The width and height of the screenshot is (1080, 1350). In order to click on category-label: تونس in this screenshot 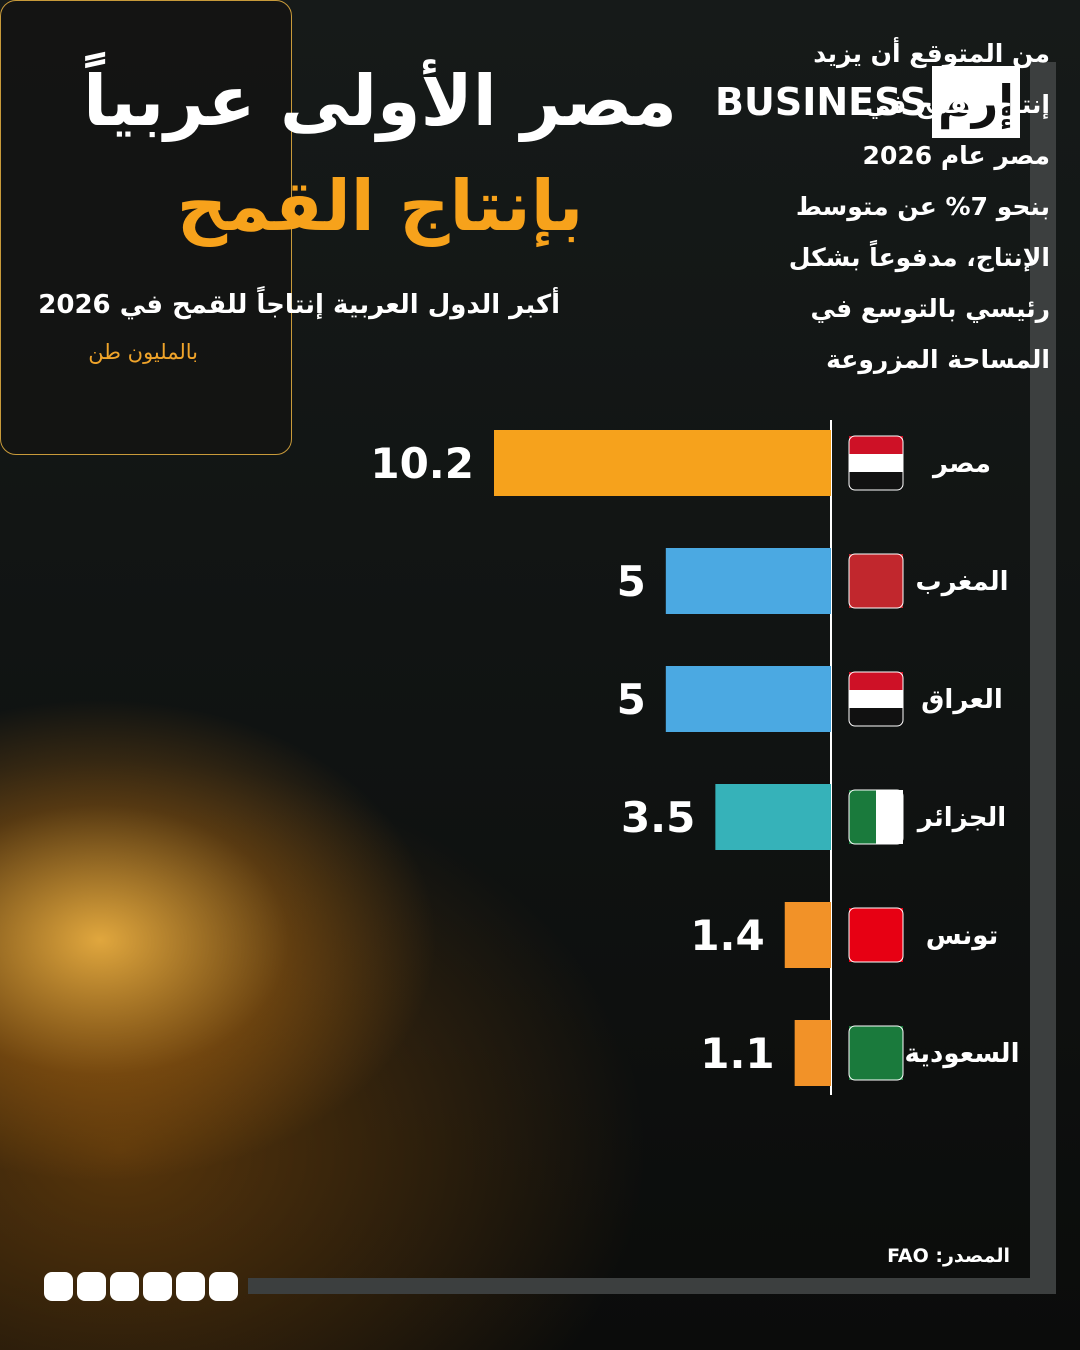, I will do `click(962, 936)`.